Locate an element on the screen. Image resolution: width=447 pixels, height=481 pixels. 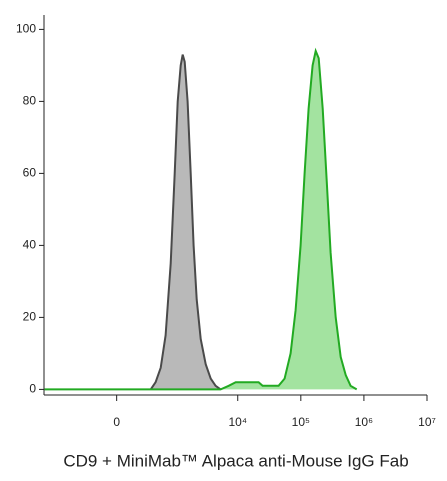
x-tick-label: 10⁴ is located at coordinates (237, 422).